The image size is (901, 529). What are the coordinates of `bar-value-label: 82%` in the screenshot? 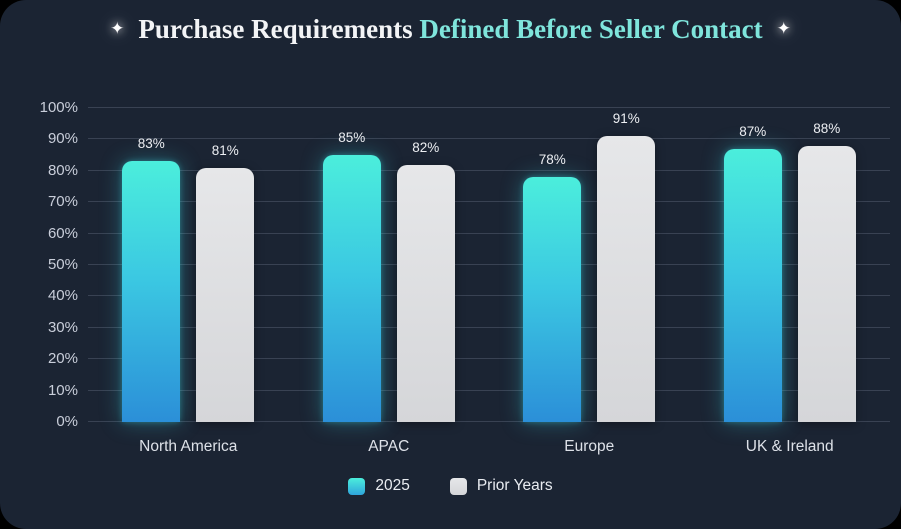 It's located at (426, 147).